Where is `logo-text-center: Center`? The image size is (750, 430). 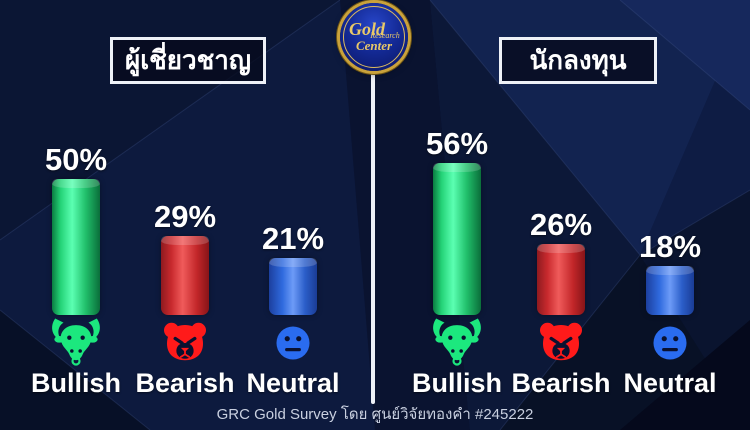
logo-text-center: Center is located at coordinates (374, 45).